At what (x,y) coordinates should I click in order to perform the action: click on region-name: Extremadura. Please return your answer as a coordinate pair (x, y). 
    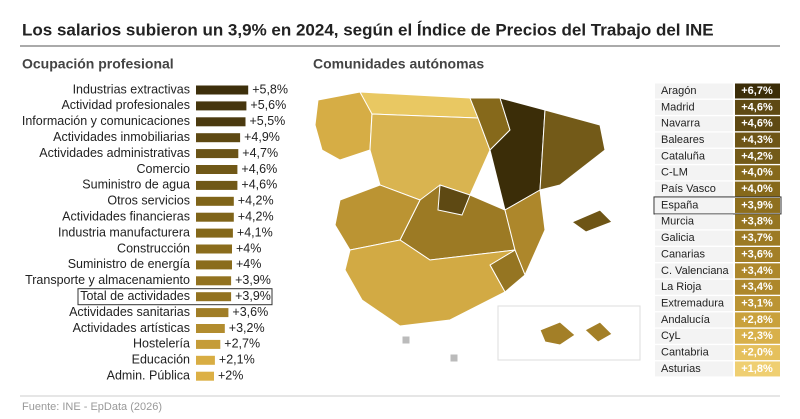
    Looking at the image, I should click on (693, 303).